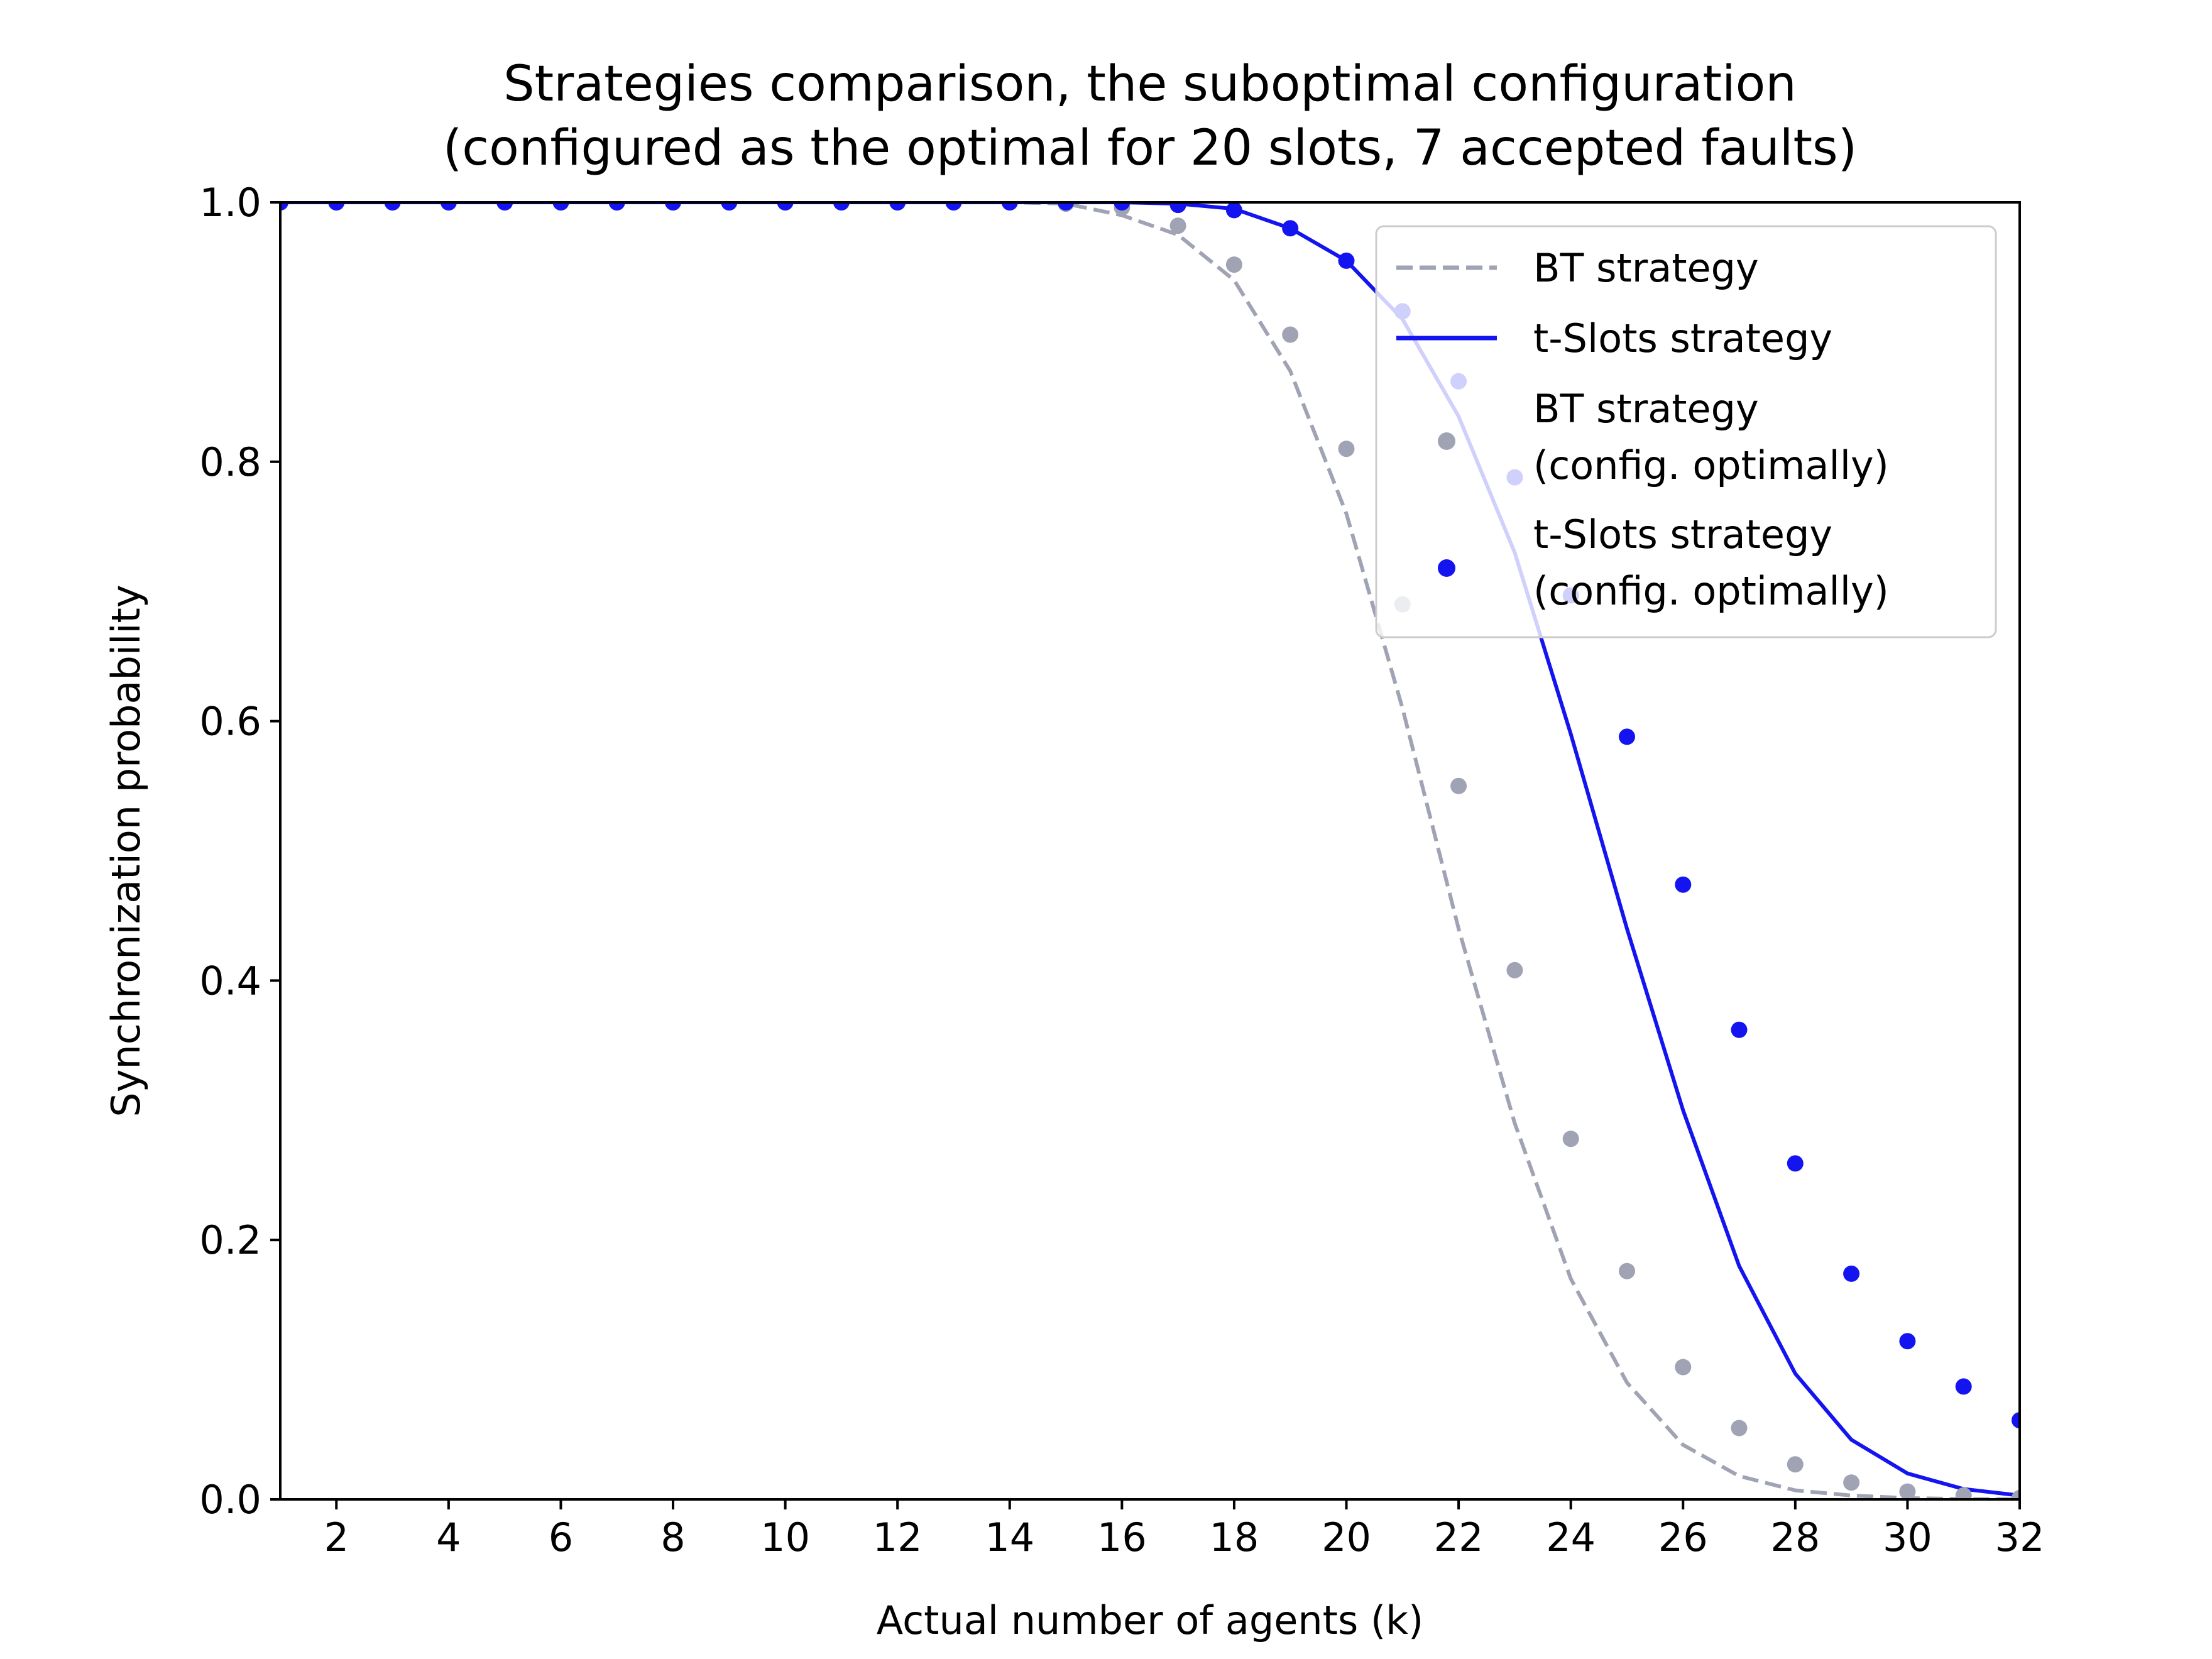  Describe the element at coordinates (898, 1537) in the screenshot. I see `x-tick-label: 12` at that location.